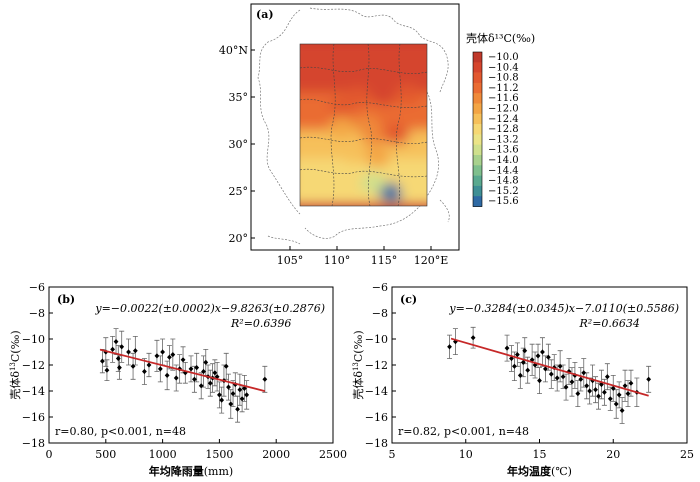 The image size is (700, 482). Describe the element at coordinates (408, 299) in the screenshot. I see `panel-label: (c)` at that location.